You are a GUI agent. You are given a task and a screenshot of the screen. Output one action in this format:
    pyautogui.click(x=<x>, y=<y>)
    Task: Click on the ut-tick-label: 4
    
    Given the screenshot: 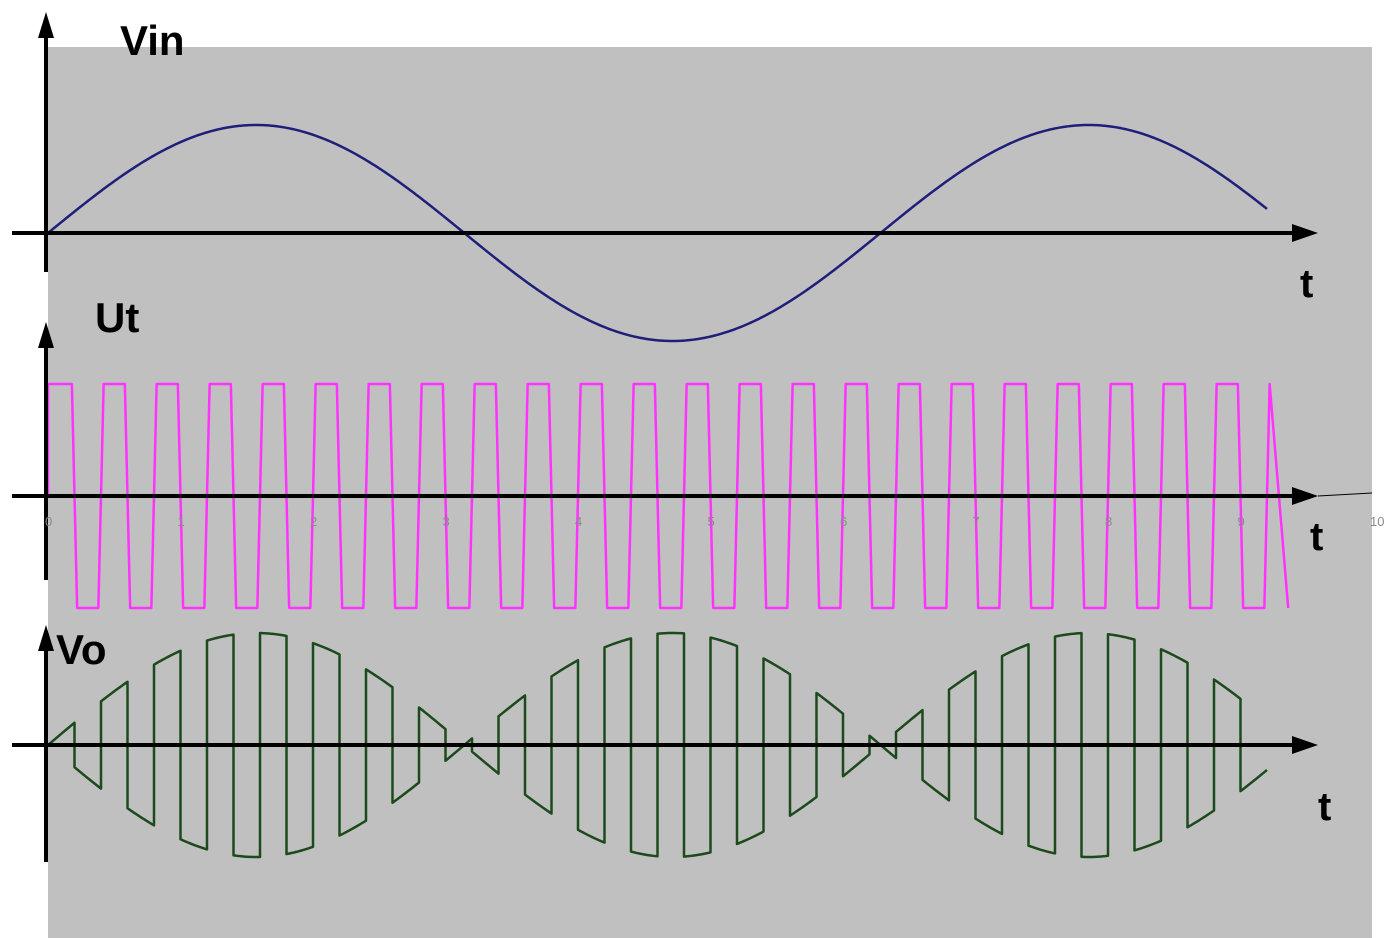 What is the action you would take?
    pyautogui.click(x=578, y=521)
    